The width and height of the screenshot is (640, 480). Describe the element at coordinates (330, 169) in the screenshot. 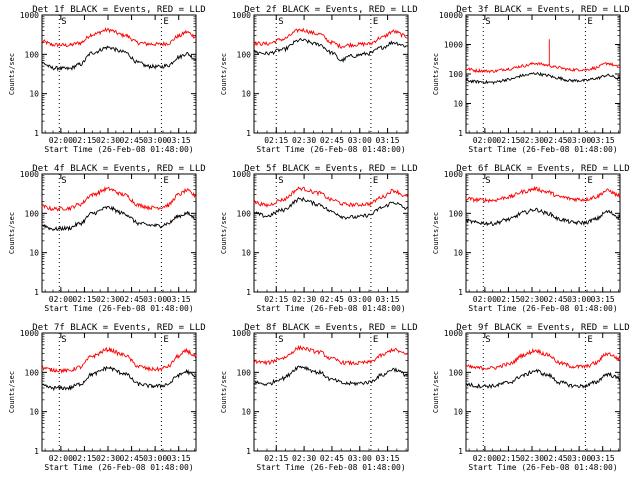

I see `panel-title: Det 5f BLACK = Events, RED = LLD` at that location.